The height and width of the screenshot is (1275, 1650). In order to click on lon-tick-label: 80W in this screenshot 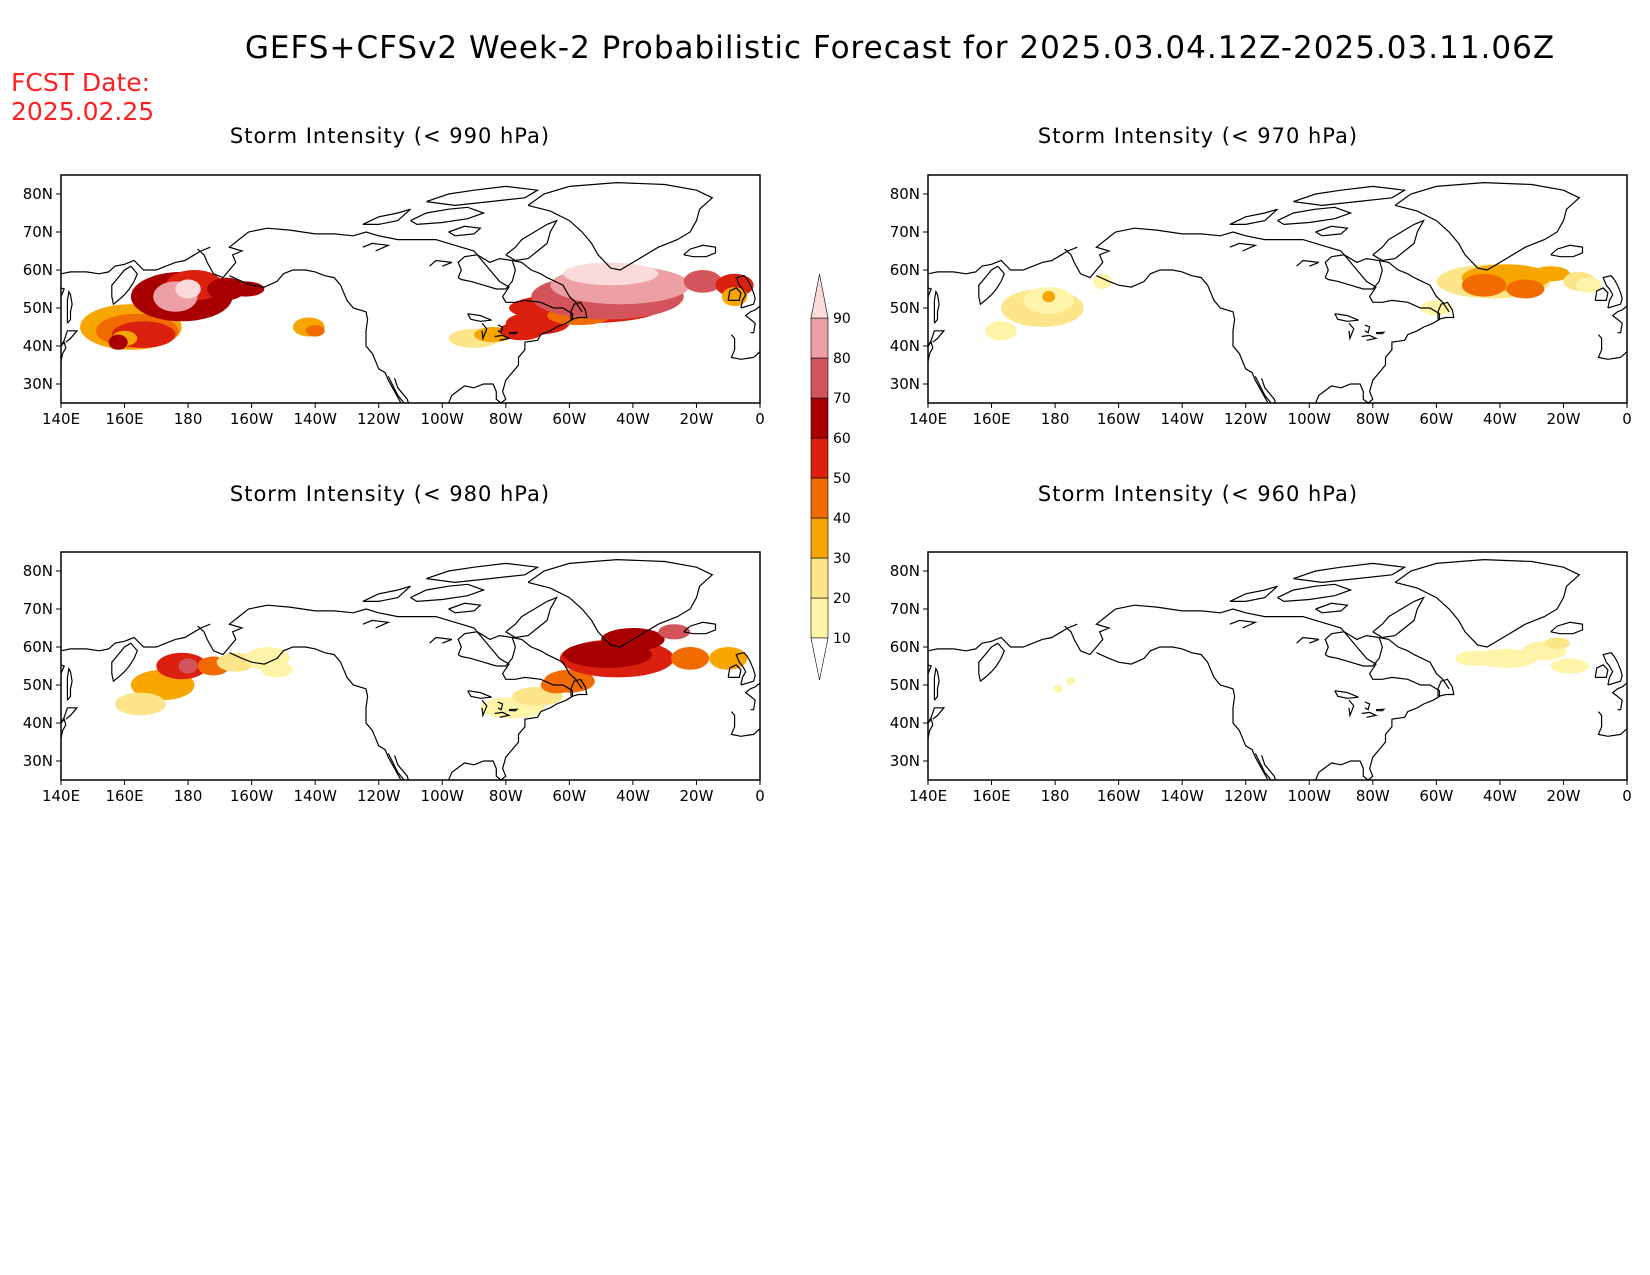, I will do `click(506, 796)`.